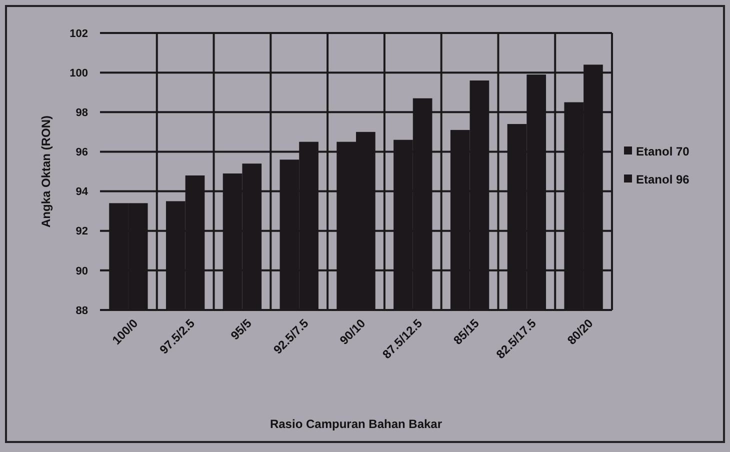  I want to click on y-tick-label: 94, so click(82, 192).